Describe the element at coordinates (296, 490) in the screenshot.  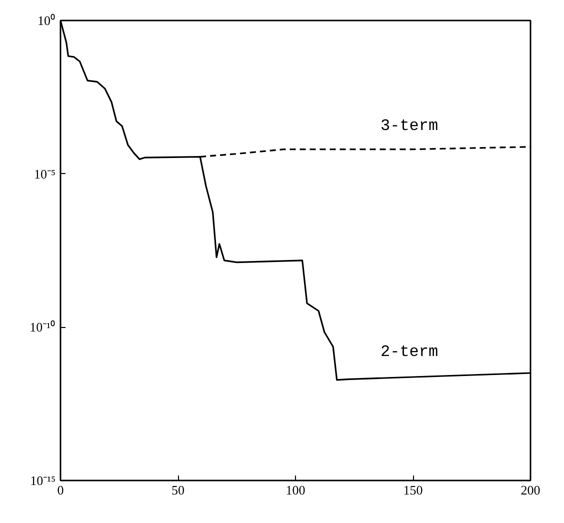
I see `x-tick-label: 100` at that location.